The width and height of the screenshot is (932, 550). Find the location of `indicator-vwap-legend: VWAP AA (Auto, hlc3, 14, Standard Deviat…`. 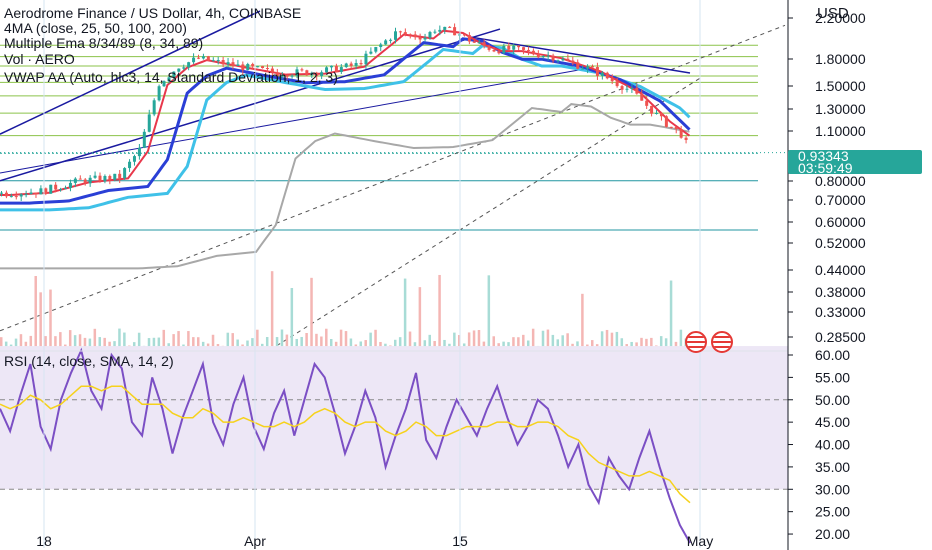

indicator-vwap-legend: VWAP AA (Auto, hlc3, 14, Standard Deviat… is located at coordinates (171, 77).